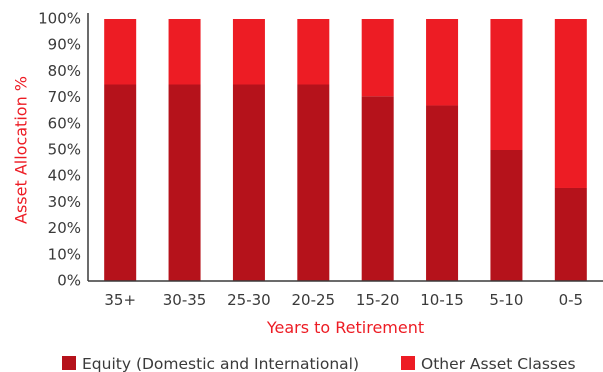 Image resolution: width=603 pixels, height=372 pixels. Describe the element at coordinates (506, 300) in the screenshot. I see `x-tick-label: 5-10` at that location.